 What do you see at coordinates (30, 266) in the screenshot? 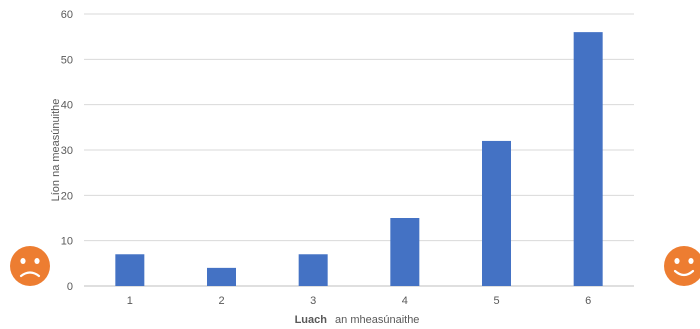
I see `sad-face-icon` at bounding box center [30, 266].